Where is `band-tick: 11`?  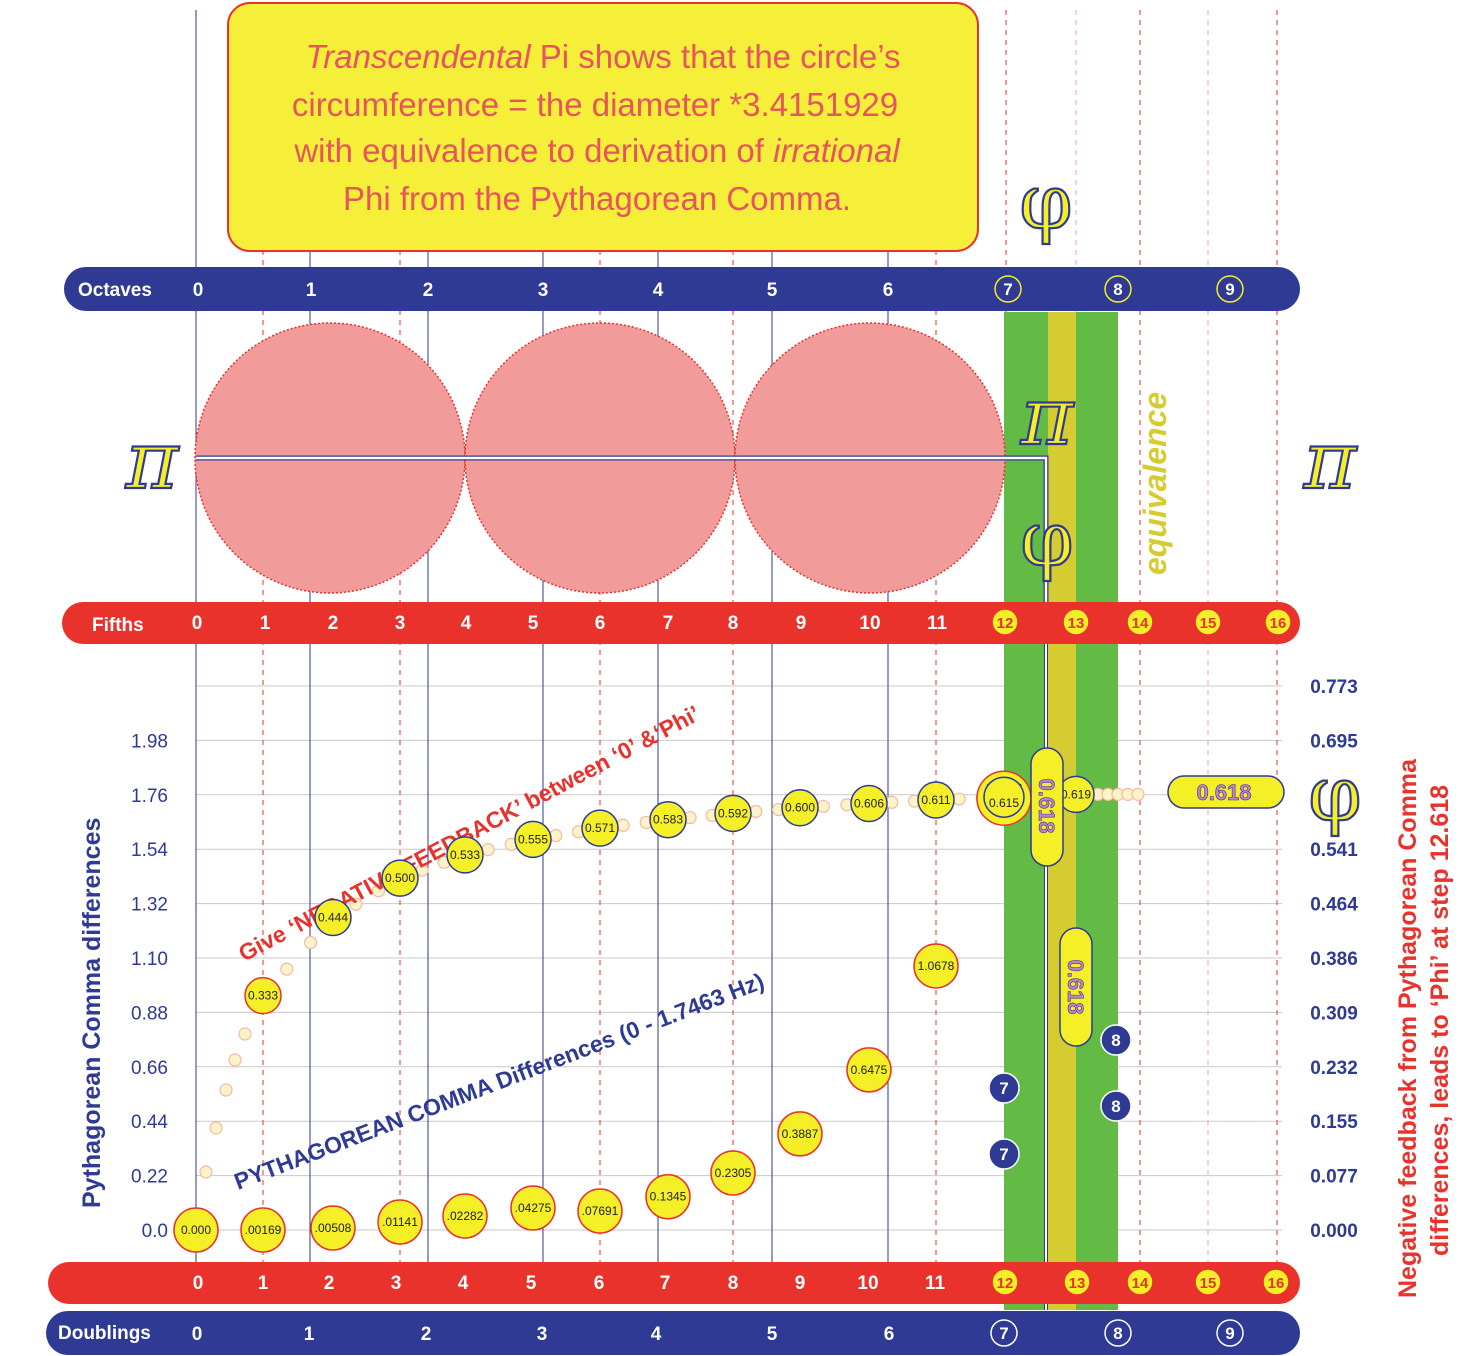 band-tick: 11 is located at coordinates (935, 1283).